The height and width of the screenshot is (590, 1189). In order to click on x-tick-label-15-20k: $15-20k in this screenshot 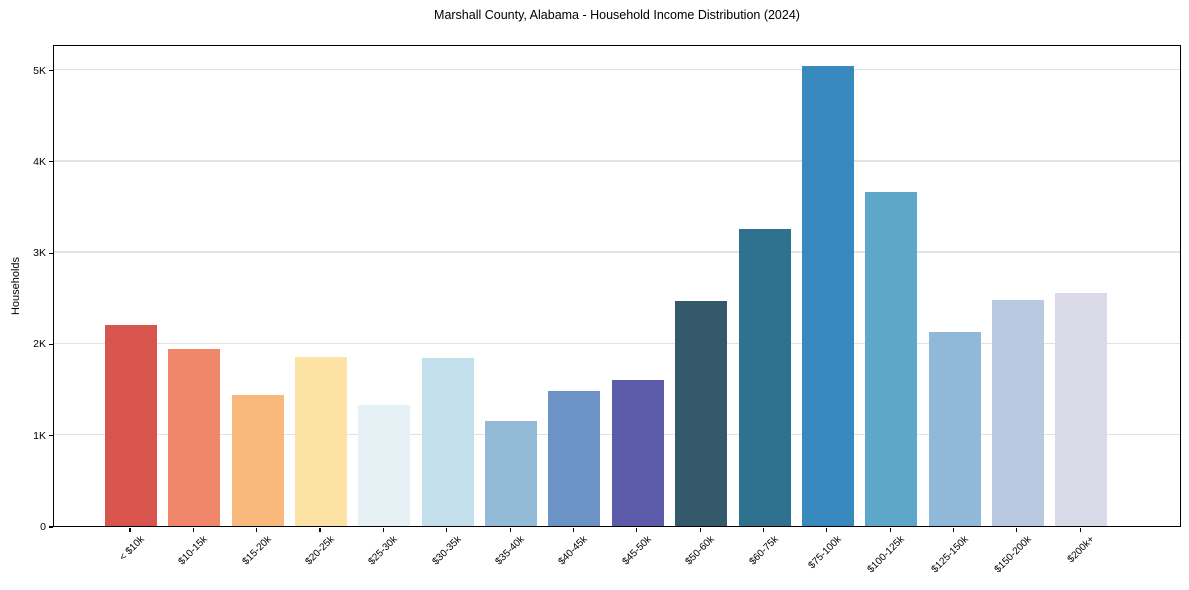, I will do `click(257, 551)`.